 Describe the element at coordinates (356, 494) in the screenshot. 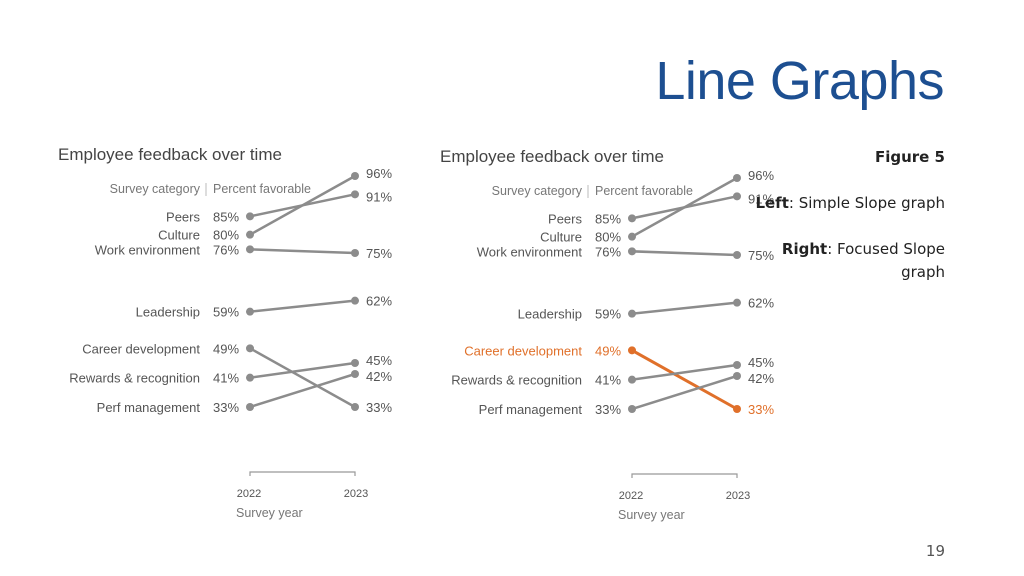

I see `x-tick-label: 2023` at that location.